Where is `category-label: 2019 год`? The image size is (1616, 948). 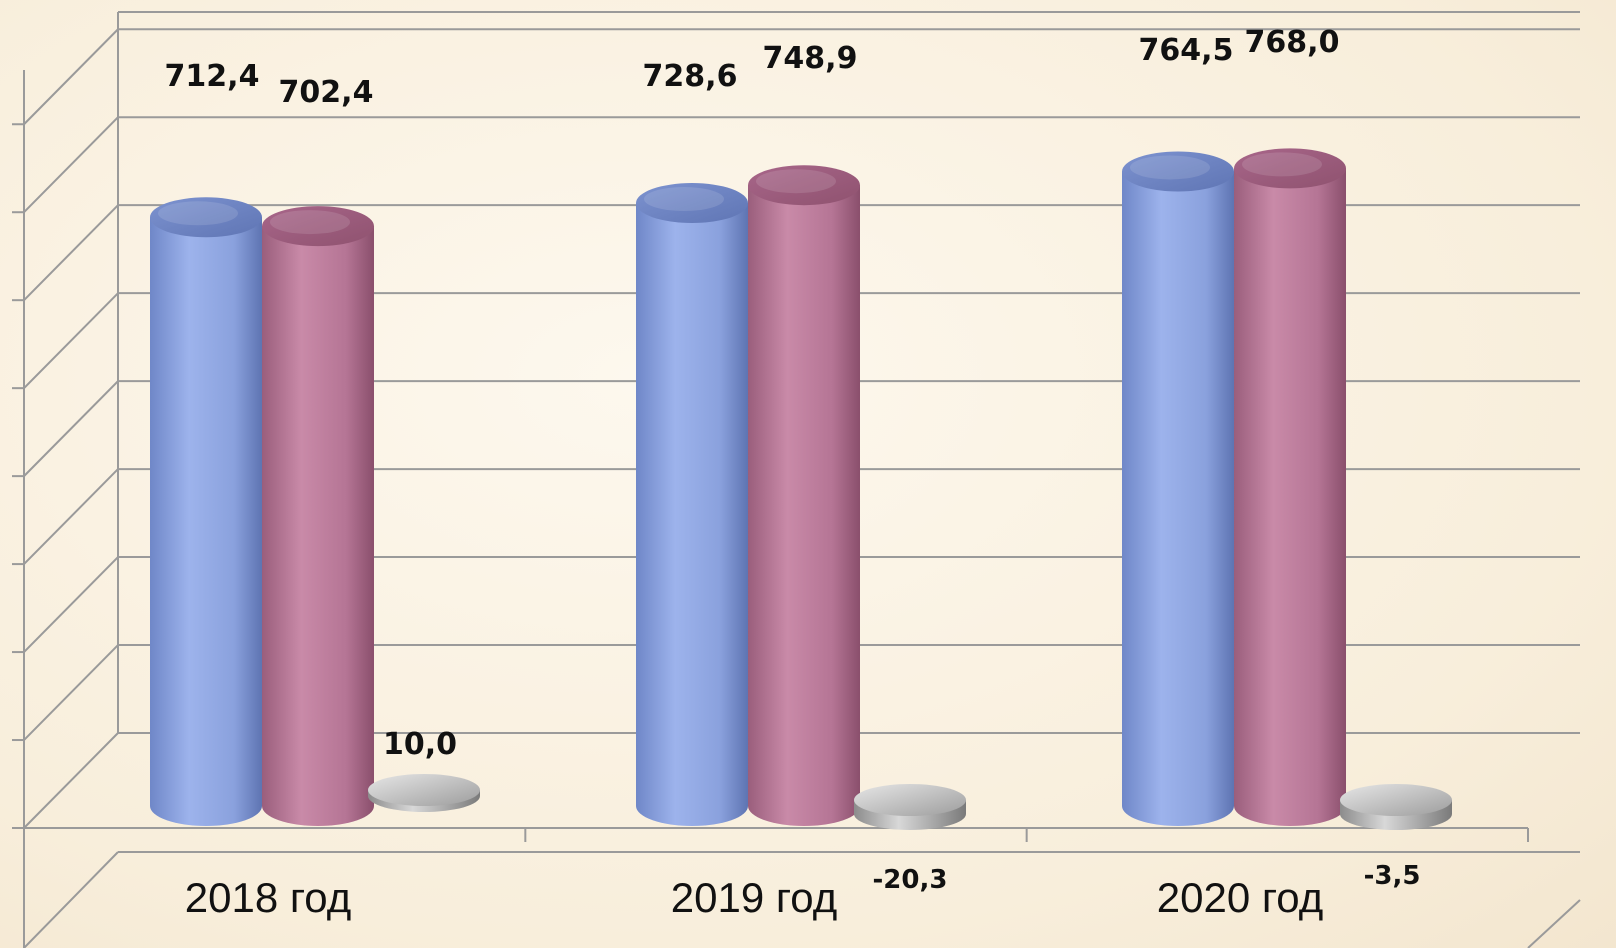 category-label: 2019 год is located at coordinates (754, 897).